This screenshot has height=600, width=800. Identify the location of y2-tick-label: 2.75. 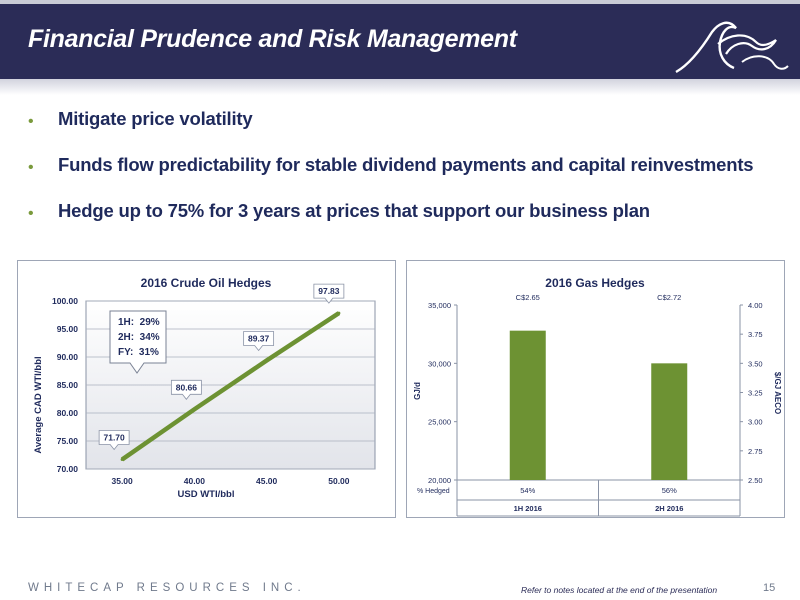
(755, 451).